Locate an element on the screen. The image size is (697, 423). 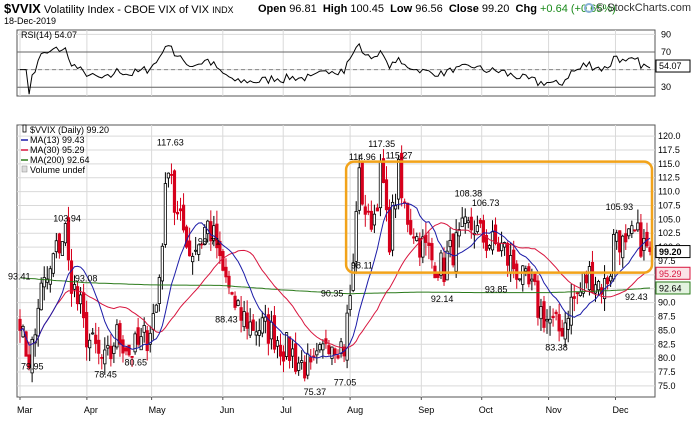
x-tick-label: Sep is located at coordinates (426, 410).